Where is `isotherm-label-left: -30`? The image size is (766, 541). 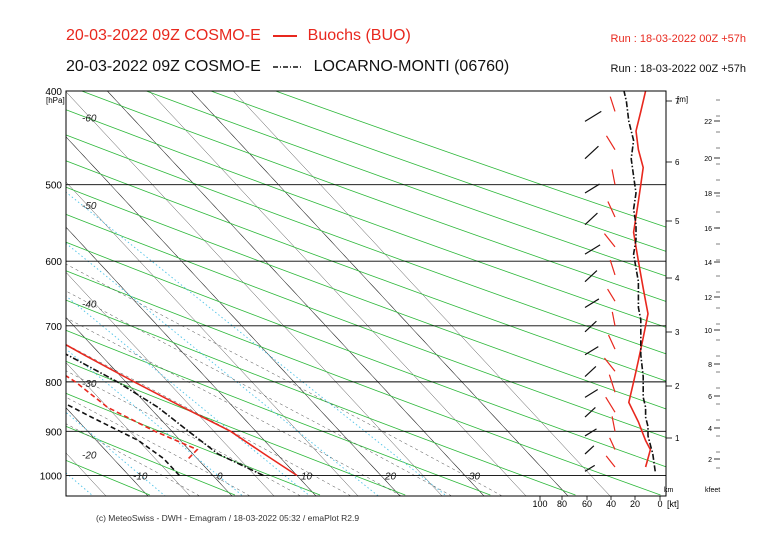
isotherm-label-left: -30 is located at coordinates (89, 384).